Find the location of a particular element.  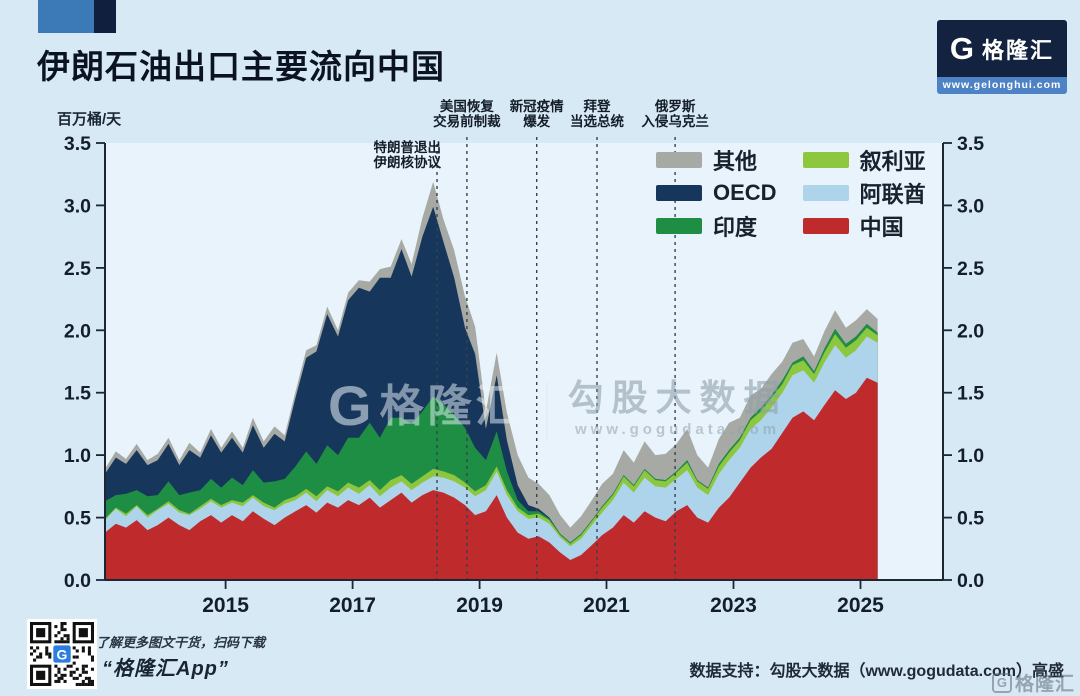

event-label: 入侵乌克兰 is located at coordinates (675, 121).